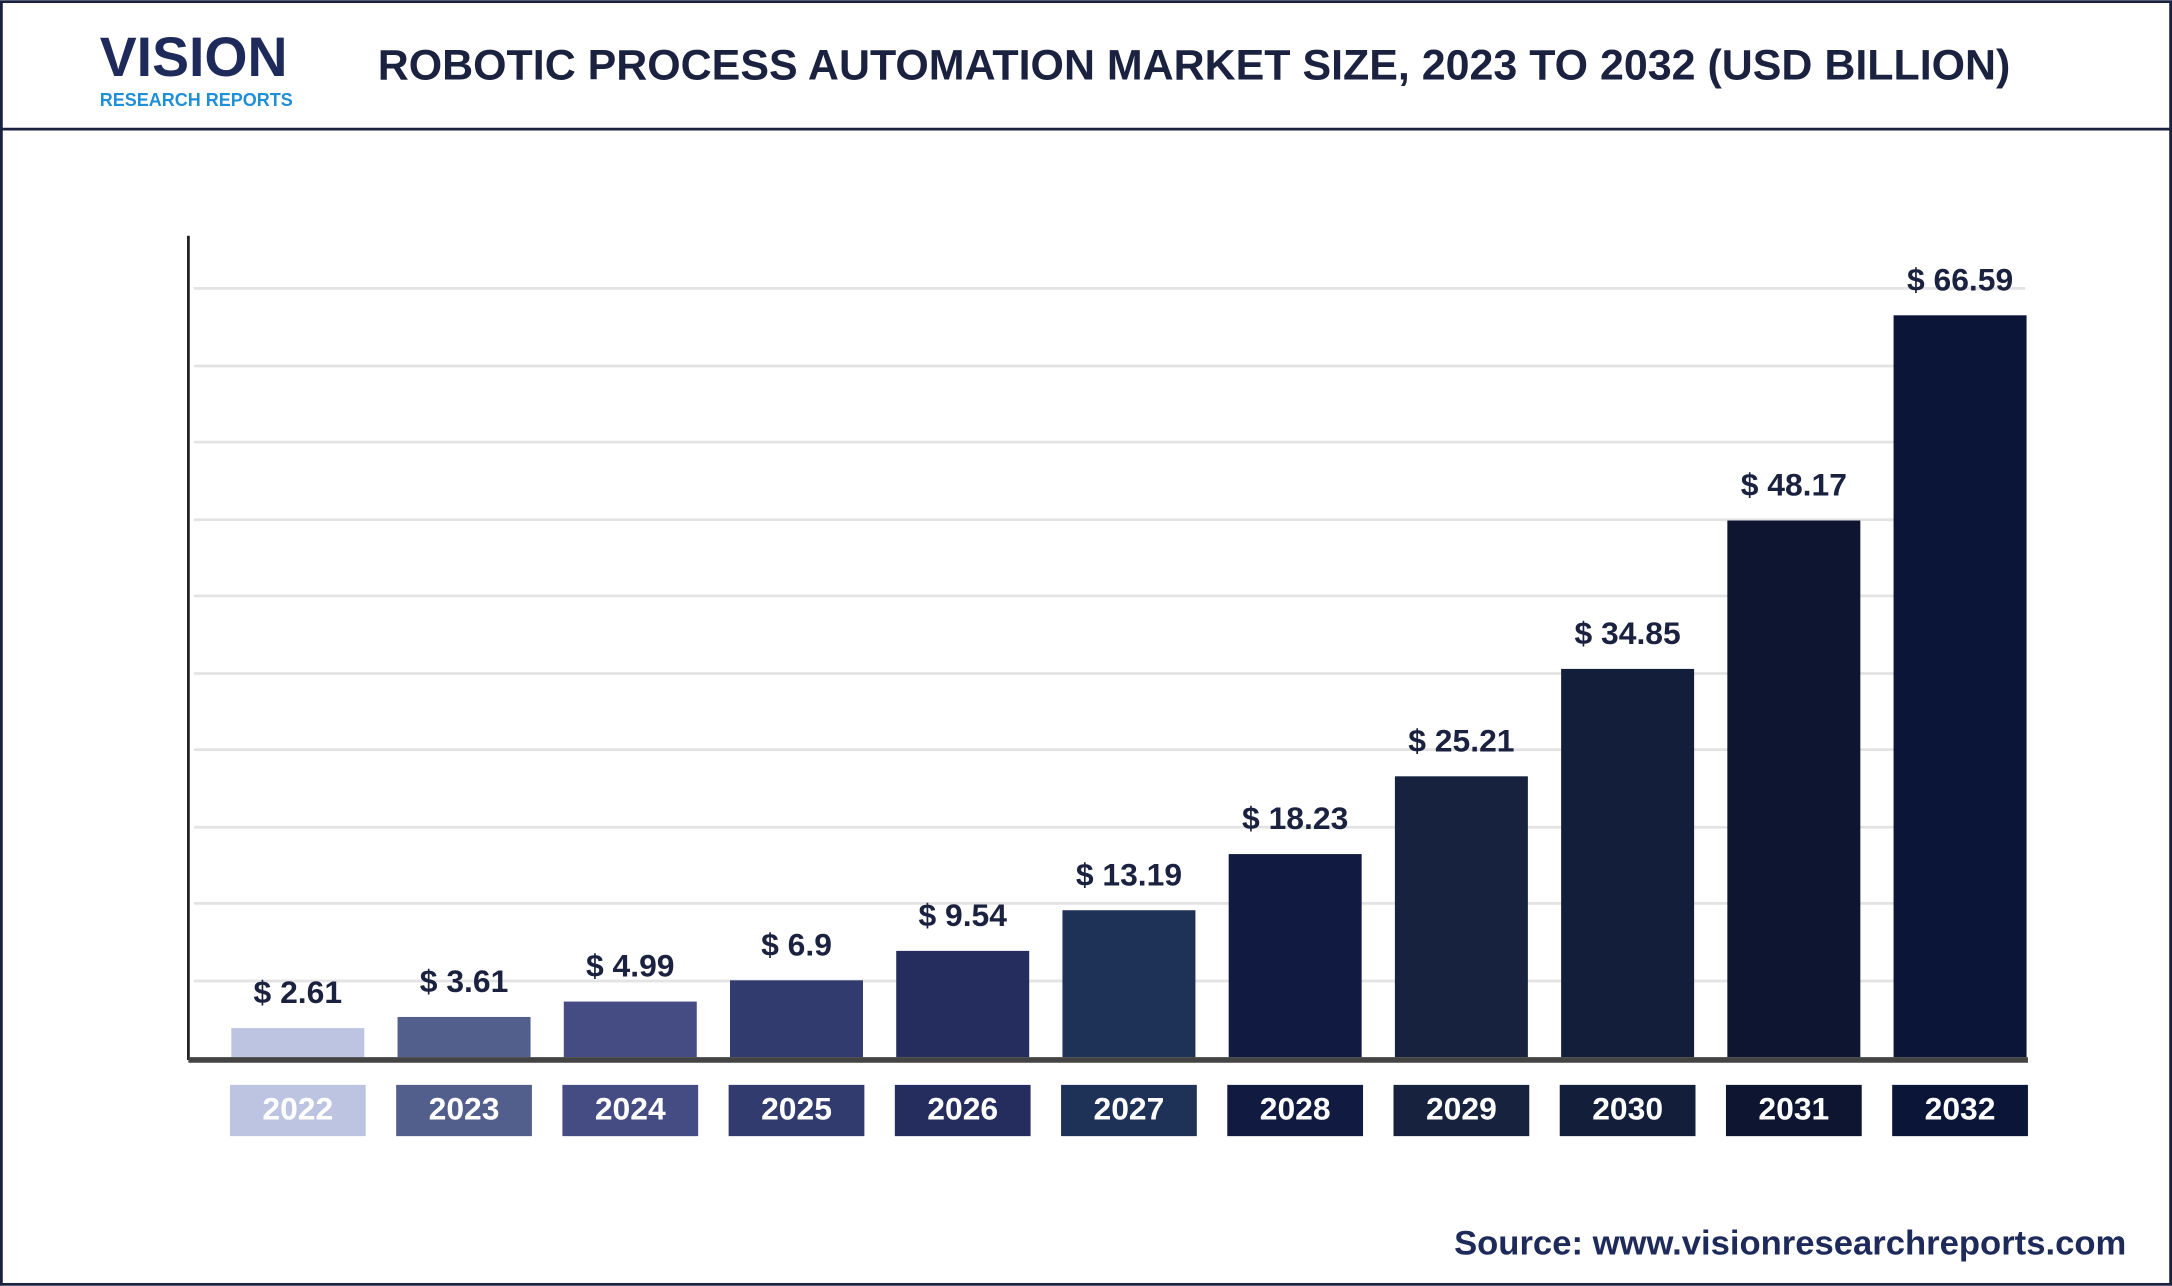  I want to click on value-label: $ 6.9, so click(796, 944).